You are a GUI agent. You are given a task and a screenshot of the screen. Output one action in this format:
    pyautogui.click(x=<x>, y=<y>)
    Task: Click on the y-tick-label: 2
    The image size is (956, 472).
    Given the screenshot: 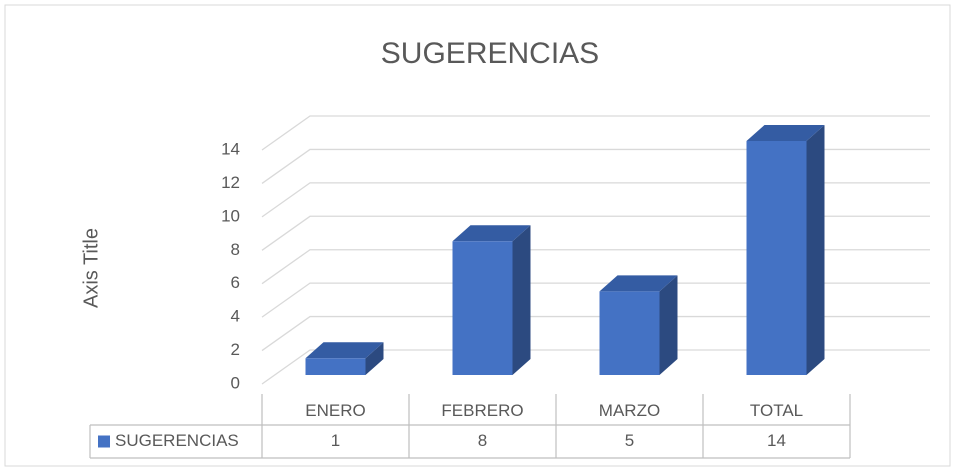 What is the action you would take?
    pyautogui.click(x=235, y=349)
    